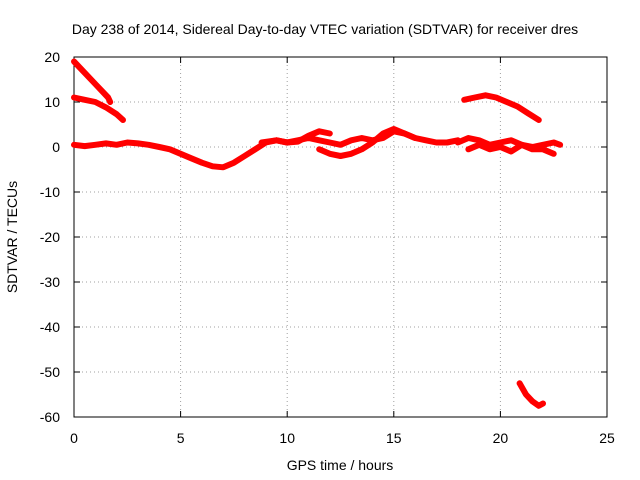  I want to click on x-tick-label: 15, so click(394, 438).